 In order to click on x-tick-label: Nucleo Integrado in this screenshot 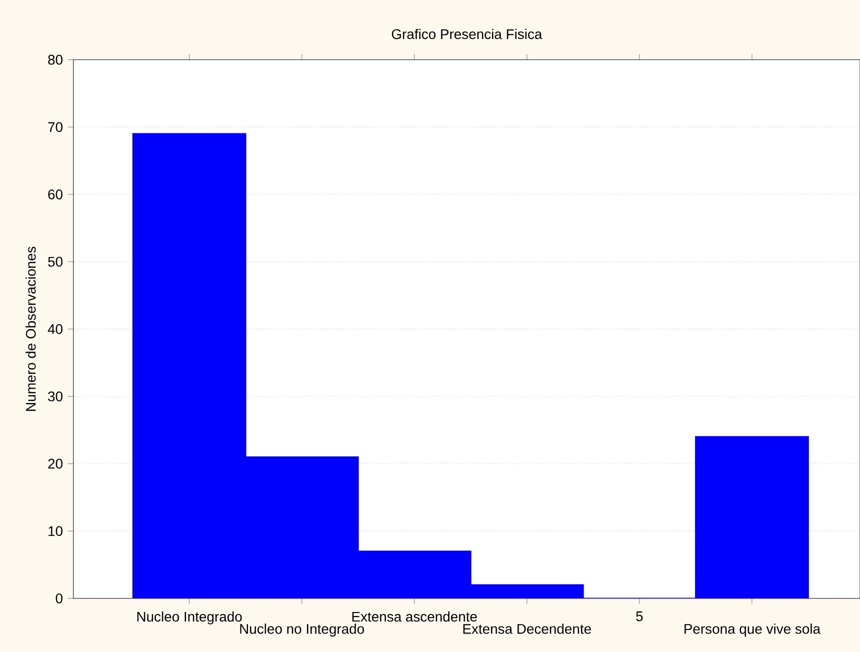, I will do `click(189, 617)`.